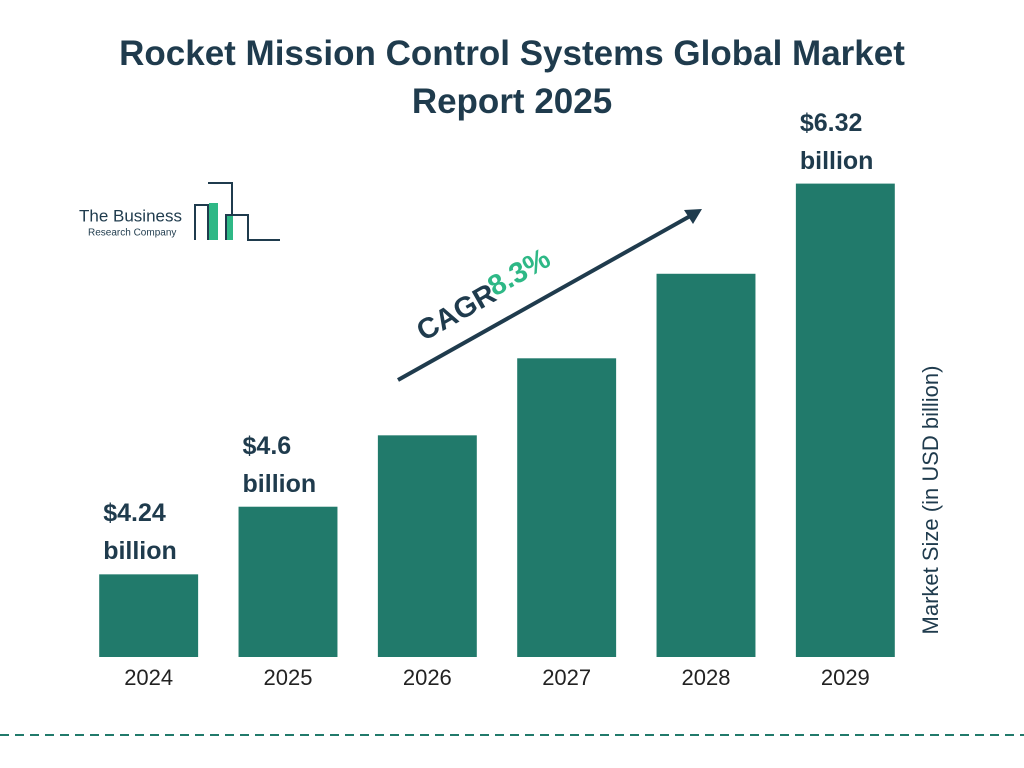 This screenshot has width=1024, height=768. I want to click on cagr-arrowhead, so click(693, 216).